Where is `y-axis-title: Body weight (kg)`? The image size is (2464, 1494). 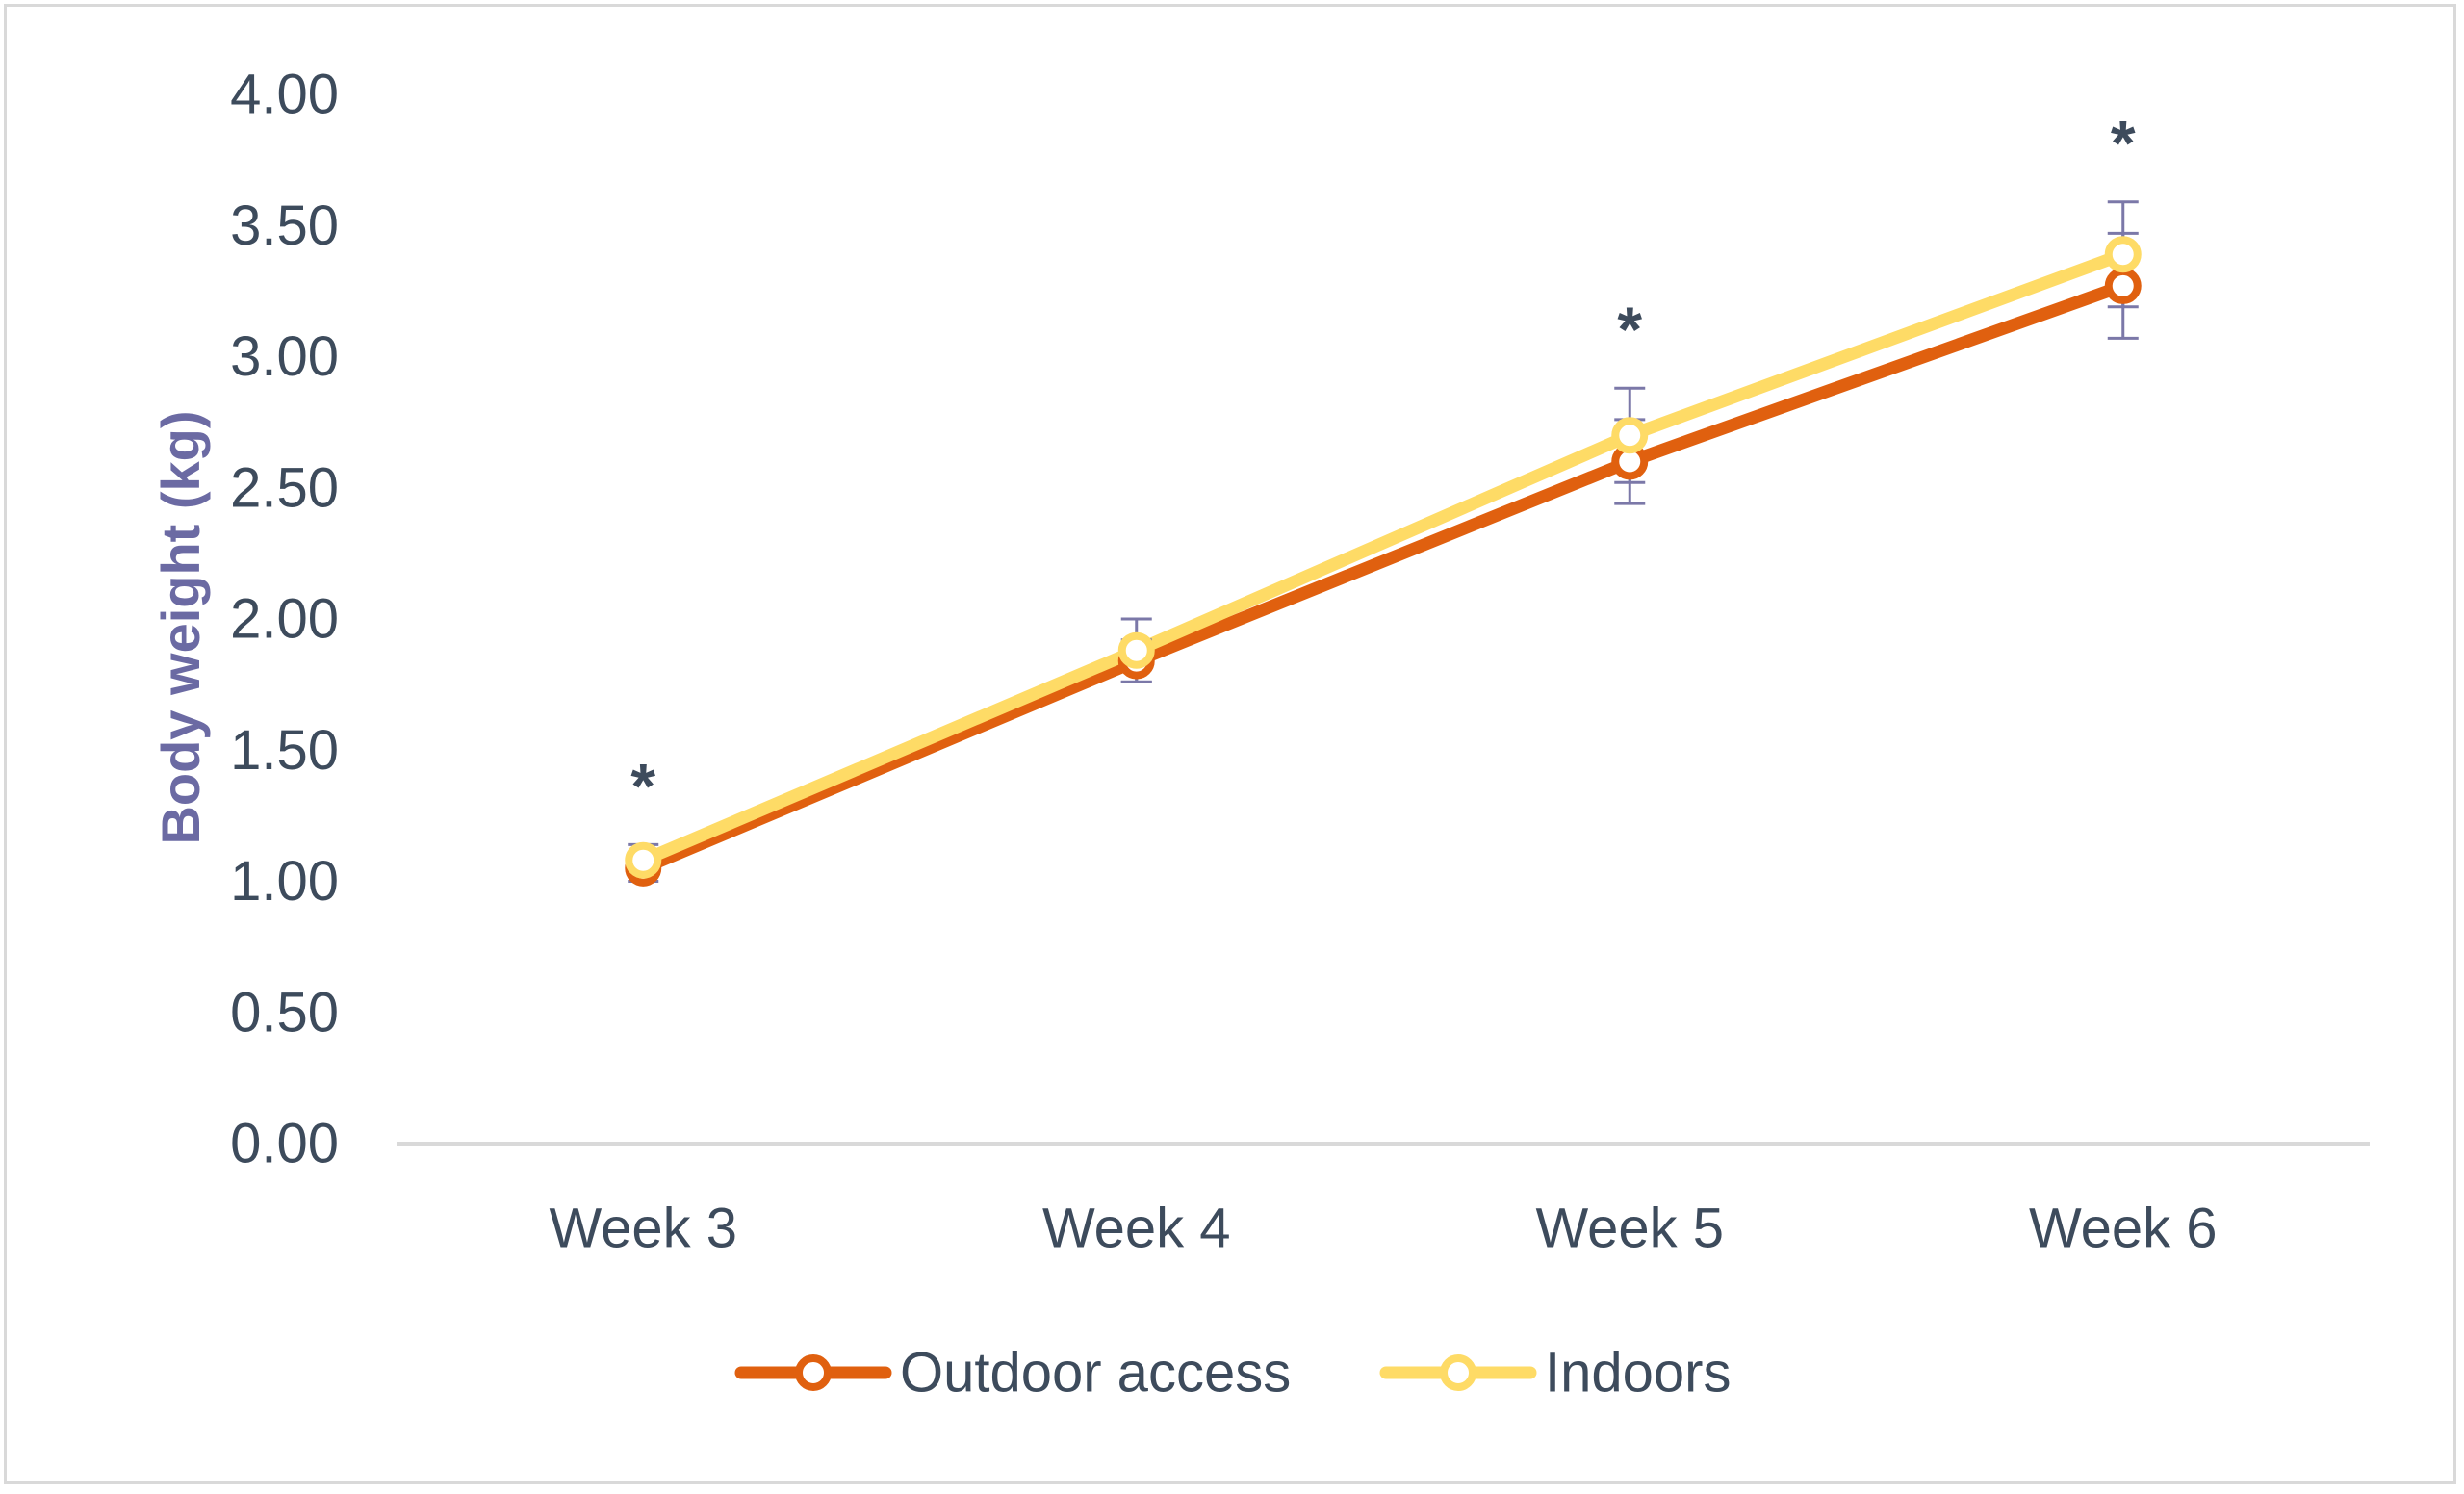 y-axis-title: Body weight (kg) is located at coordinates (180, 627).